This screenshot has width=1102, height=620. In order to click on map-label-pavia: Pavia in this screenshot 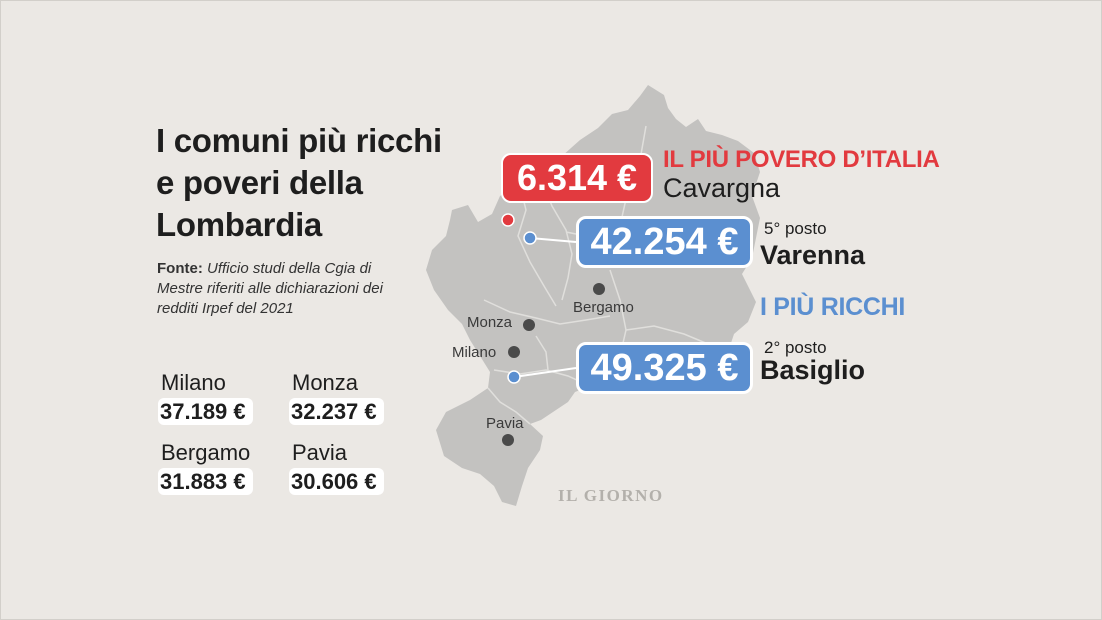, I will do `click(505, 423)`.